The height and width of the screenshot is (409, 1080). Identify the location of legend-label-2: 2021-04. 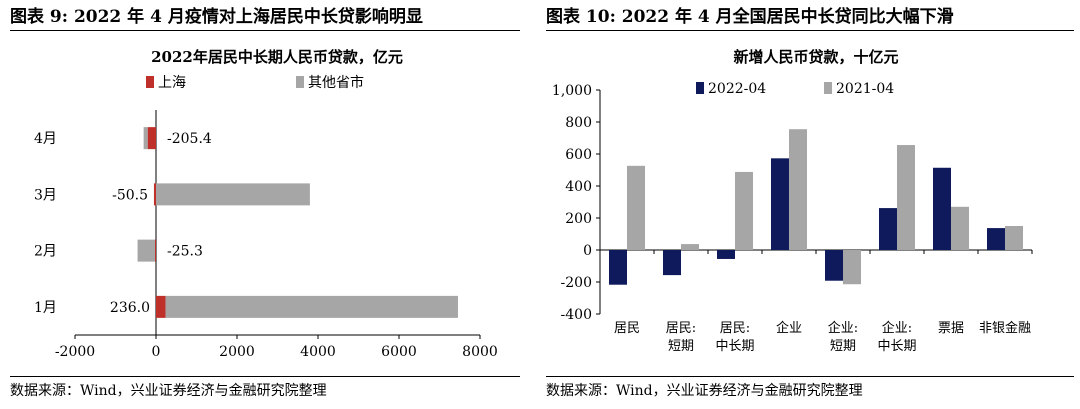
(865, 89).